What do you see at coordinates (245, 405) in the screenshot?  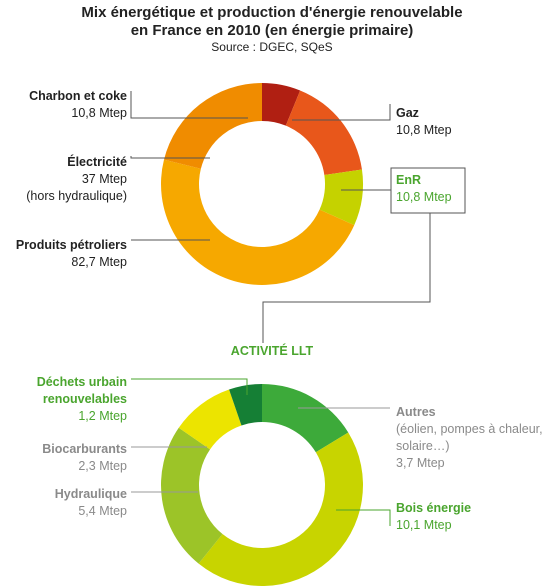 I see `slice-dechets-urbain-renouvelables` at bounding box center [245, 405].